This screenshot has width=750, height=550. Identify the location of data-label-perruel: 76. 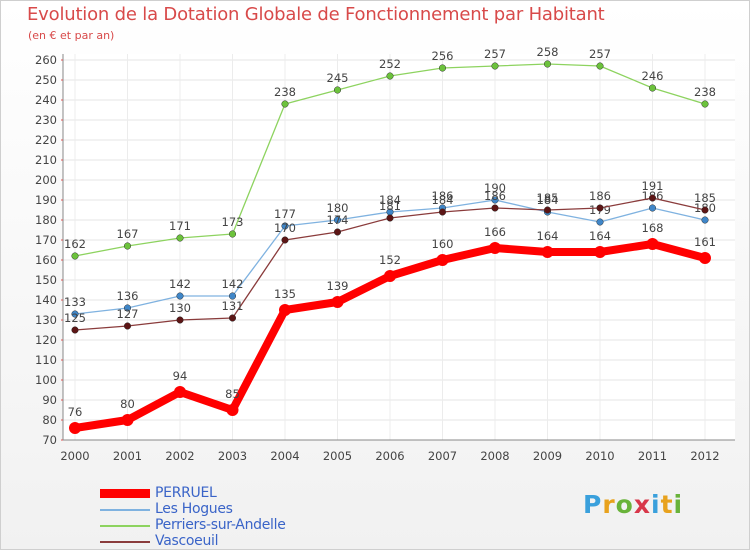
(75, 412).